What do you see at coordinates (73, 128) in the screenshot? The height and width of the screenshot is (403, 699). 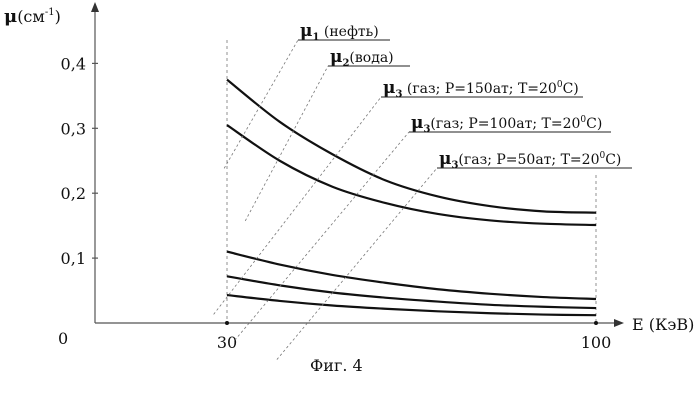 I see `y-tick-label: 0,3` at bounding box center [73, 128].